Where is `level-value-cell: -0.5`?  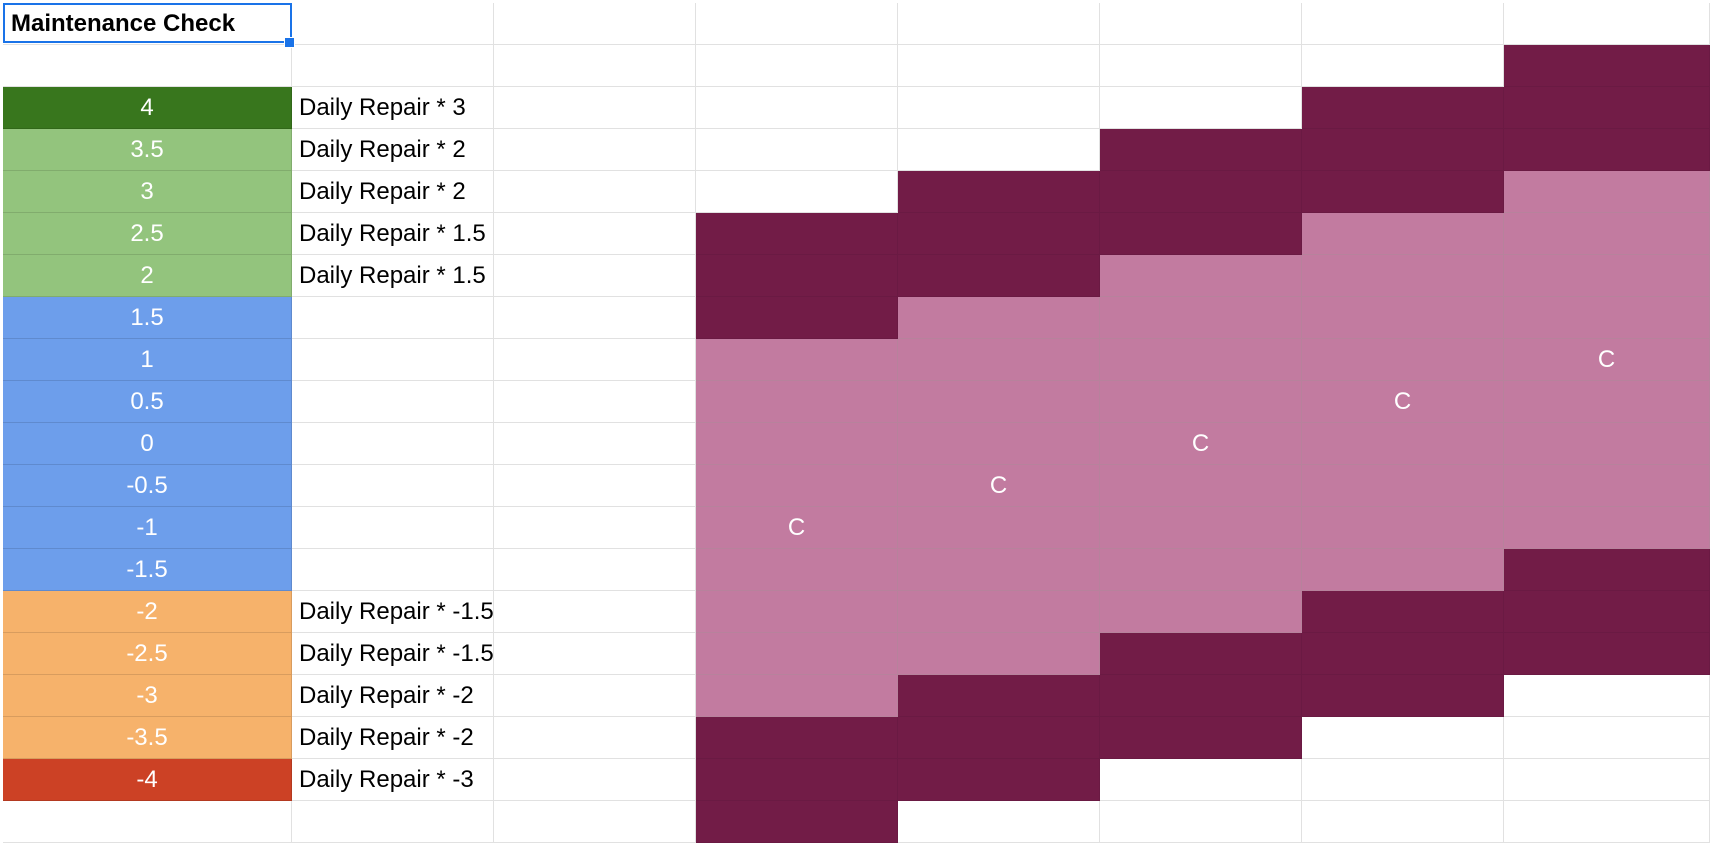
level-value-cell: -0.5 is located at coordinates (147, 486).